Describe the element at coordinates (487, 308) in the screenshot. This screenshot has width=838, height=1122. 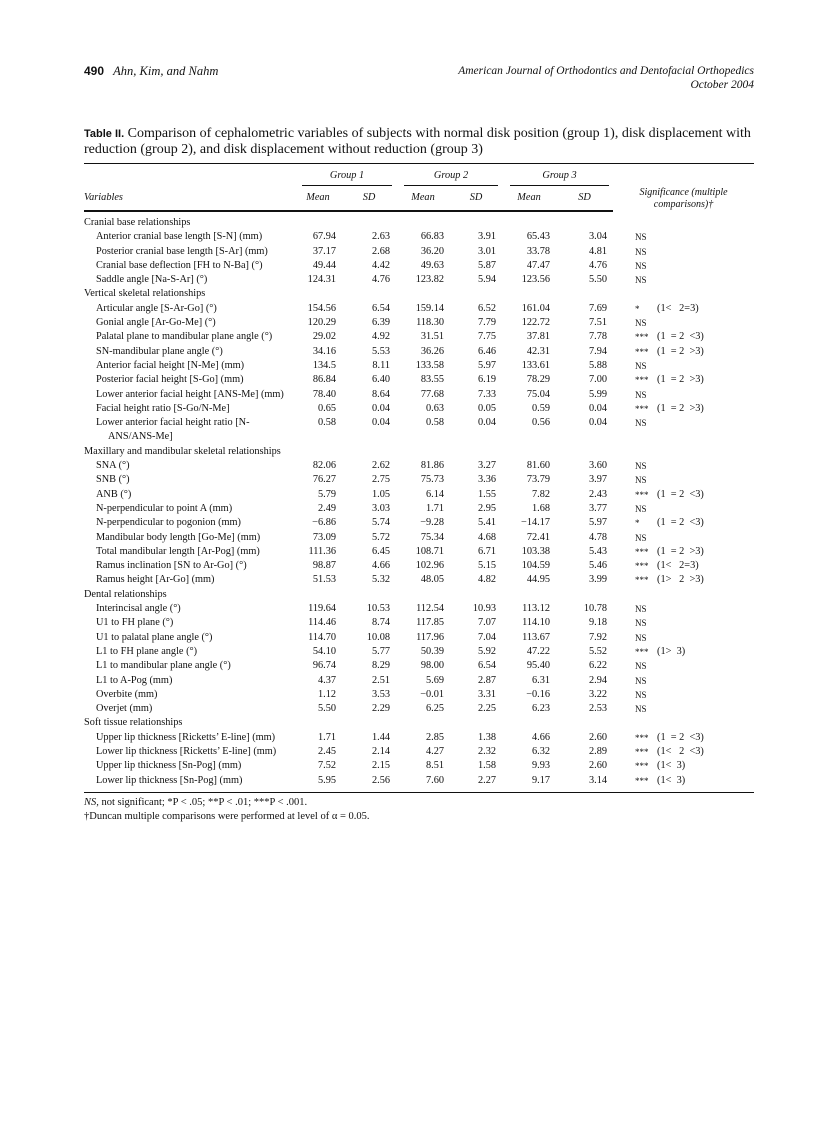
I see `group-2-sd: 6.52` at that location.